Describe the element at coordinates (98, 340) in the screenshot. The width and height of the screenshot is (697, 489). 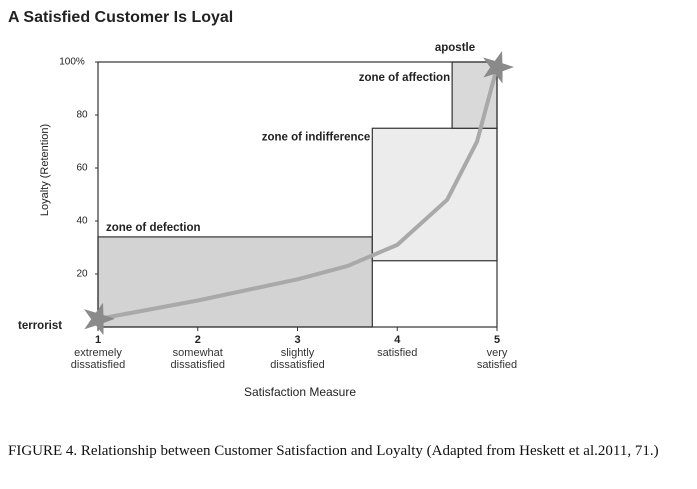
I see `x-tick-label: 1` at that location.